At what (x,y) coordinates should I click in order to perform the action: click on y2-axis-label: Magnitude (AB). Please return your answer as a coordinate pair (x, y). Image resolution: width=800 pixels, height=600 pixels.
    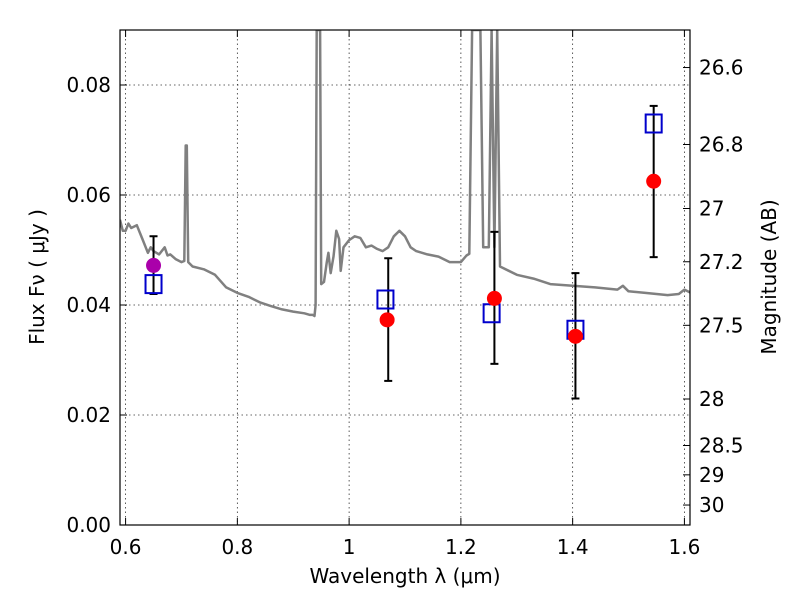
    Looking at the image, I should click on (769, 276).